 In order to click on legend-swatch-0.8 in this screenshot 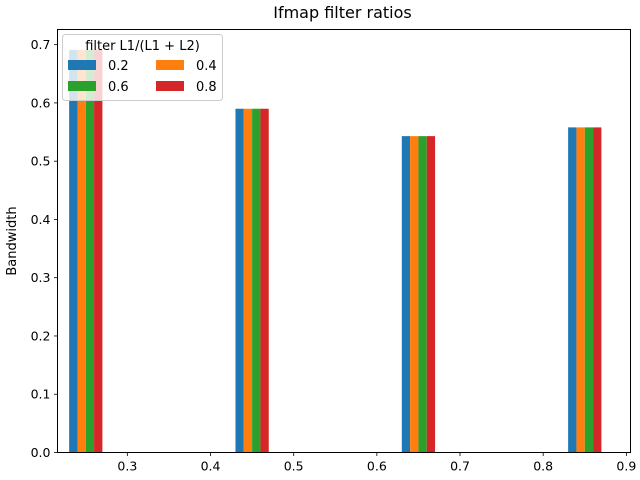, I will do `click(170, 86)`.